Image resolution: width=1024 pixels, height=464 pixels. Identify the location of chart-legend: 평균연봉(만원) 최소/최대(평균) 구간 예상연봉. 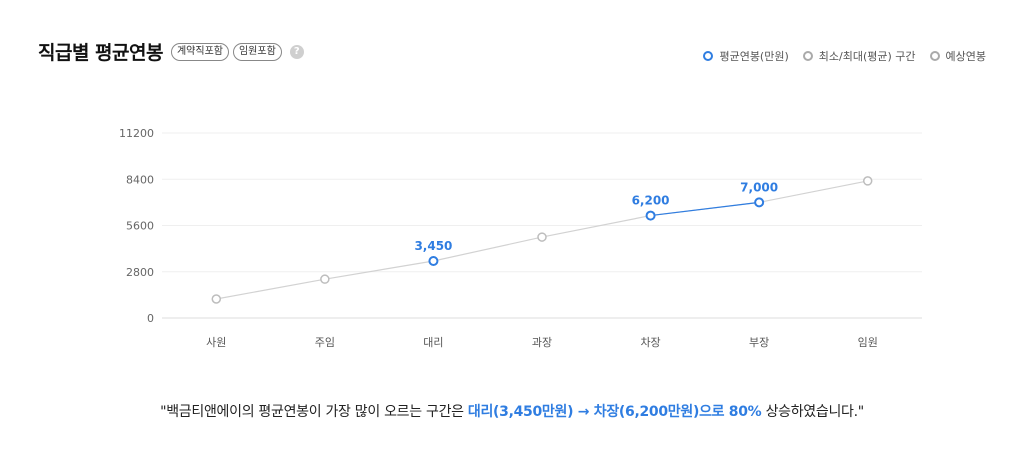
(837, 56).